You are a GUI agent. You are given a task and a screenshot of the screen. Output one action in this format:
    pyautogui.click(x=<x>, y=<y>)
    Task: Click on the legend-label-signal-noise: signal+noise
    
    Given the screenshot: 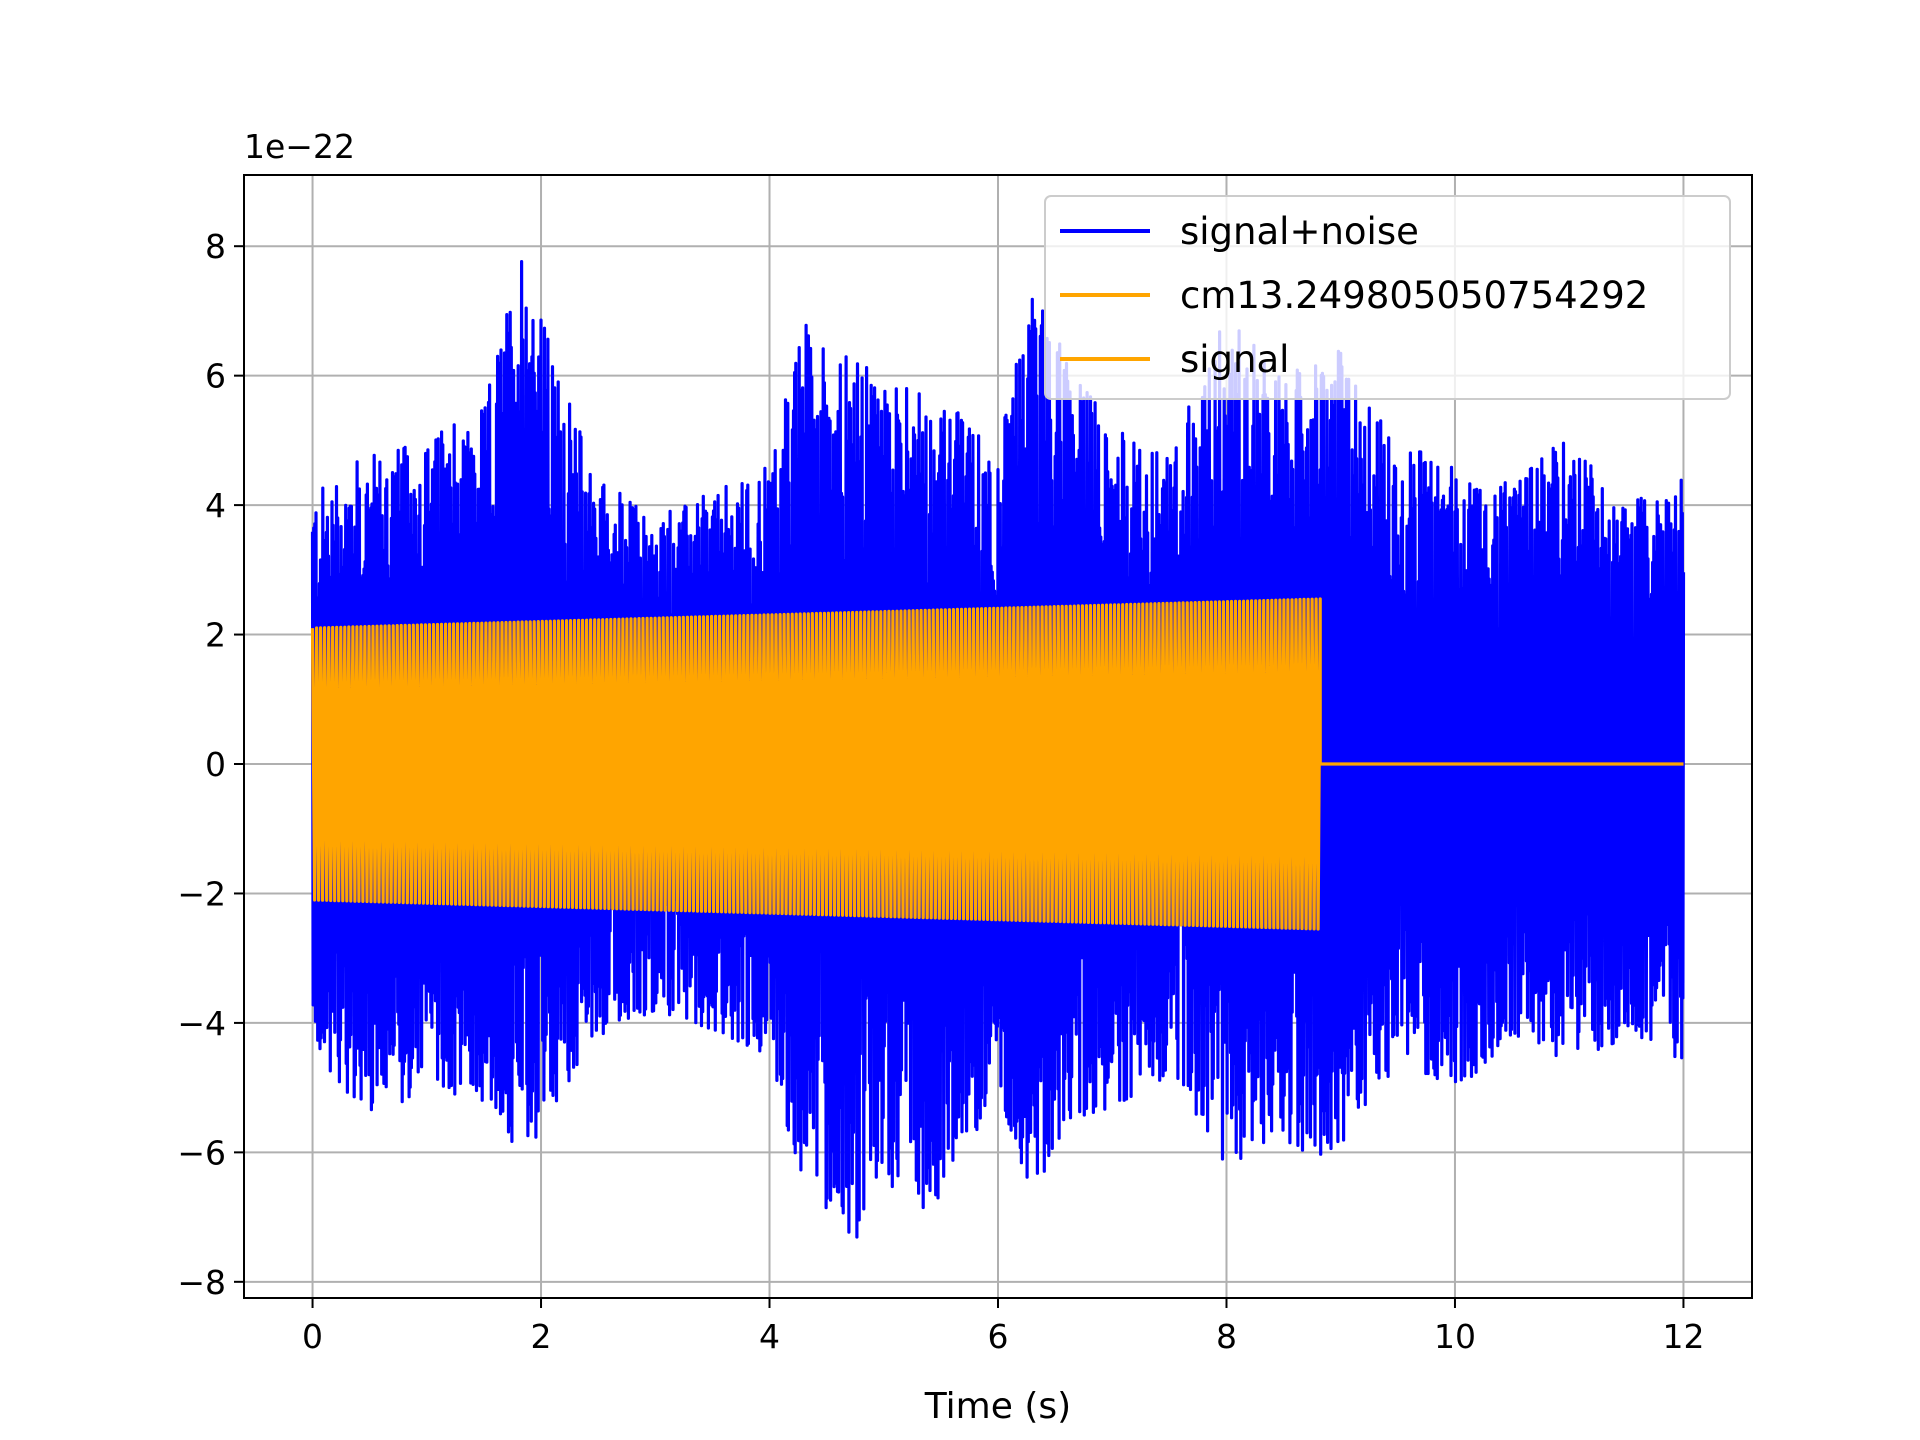 What is the action you would take?
    pyautogui.click(x=1299, y=231)
    